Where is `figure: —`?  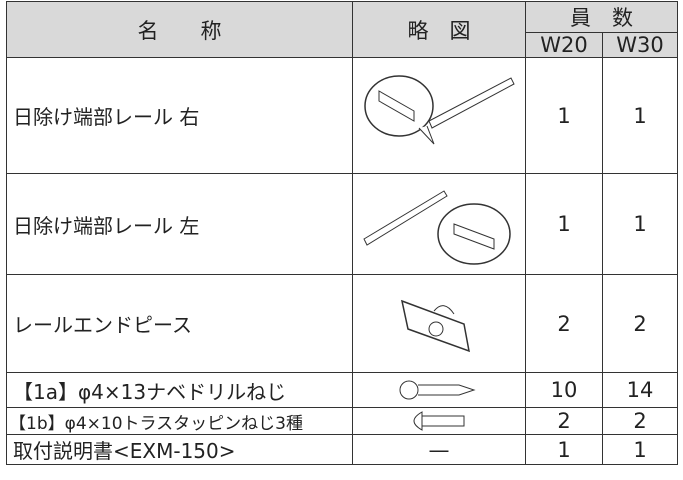 figure: — is located at coordinates (439, 449).